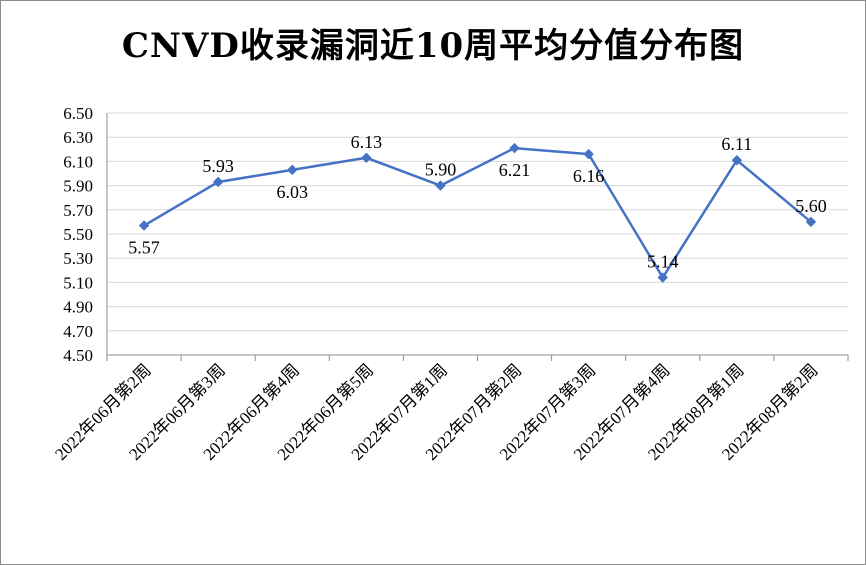  What do you see at coordinates (811, 206) in the screenshot?
I see `data-label: 5.60` at bounding box center [811, 206].